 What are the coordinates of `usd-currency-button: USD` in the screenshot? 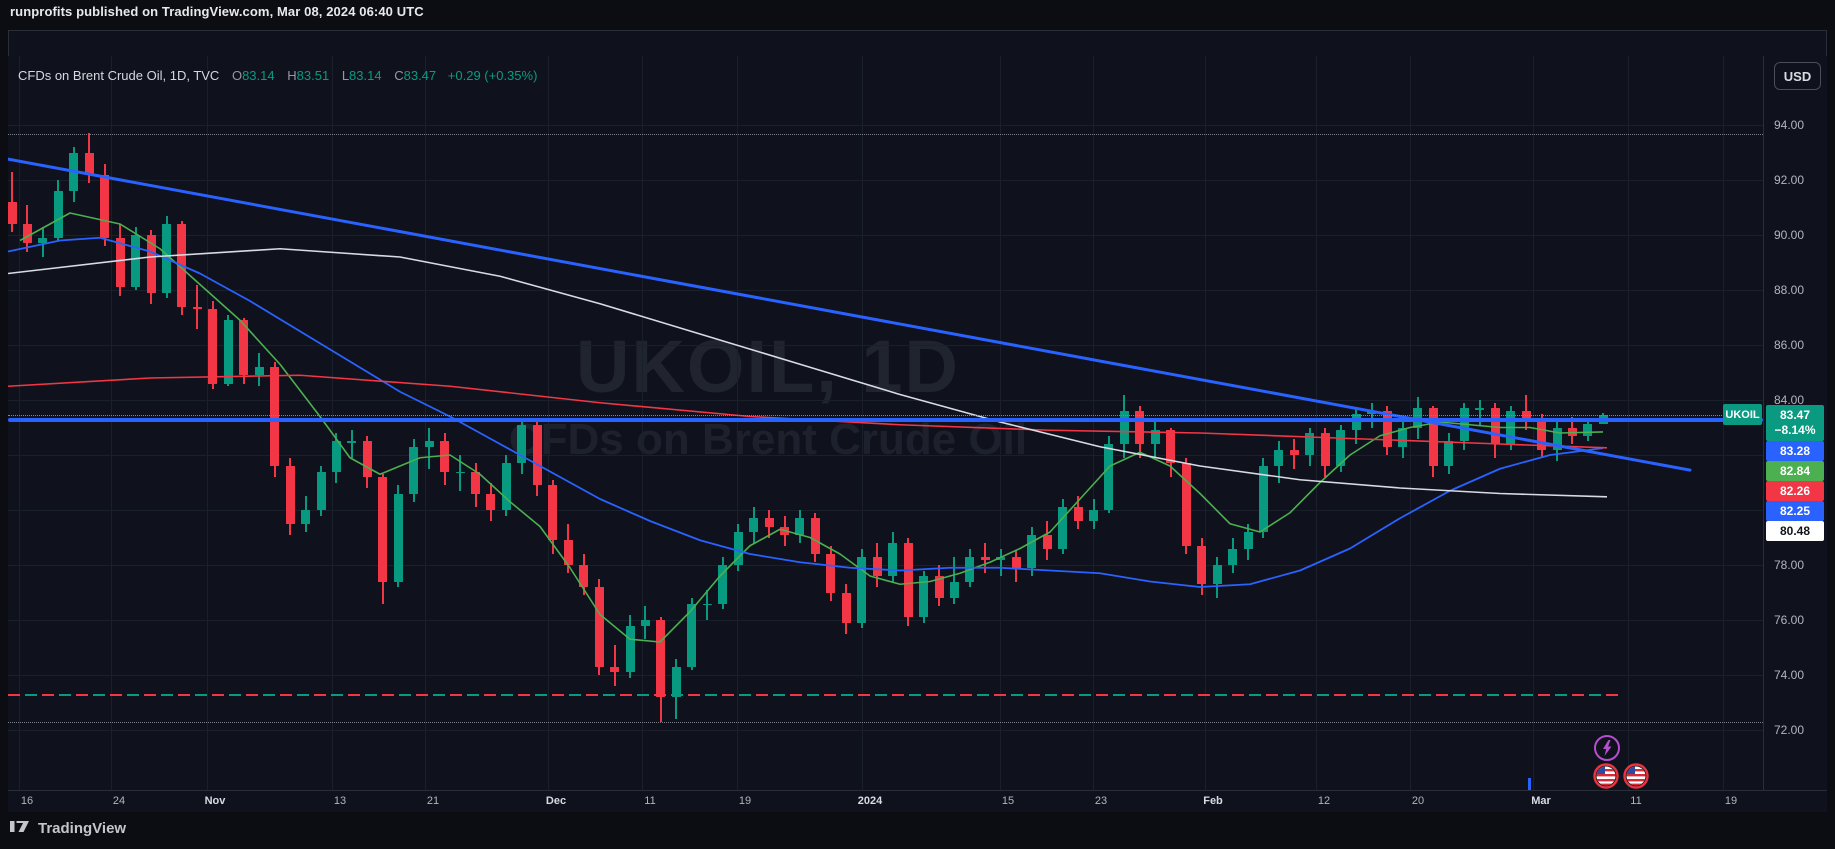 It's located at (1797, 76).